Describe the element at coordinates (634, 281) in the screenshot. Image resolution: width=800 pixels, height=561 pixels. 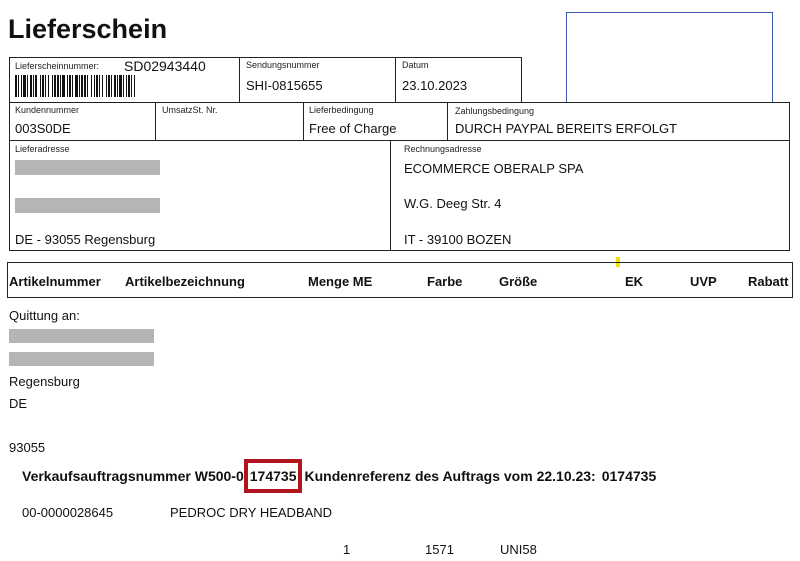
I see `col-ek: EK` at that location.